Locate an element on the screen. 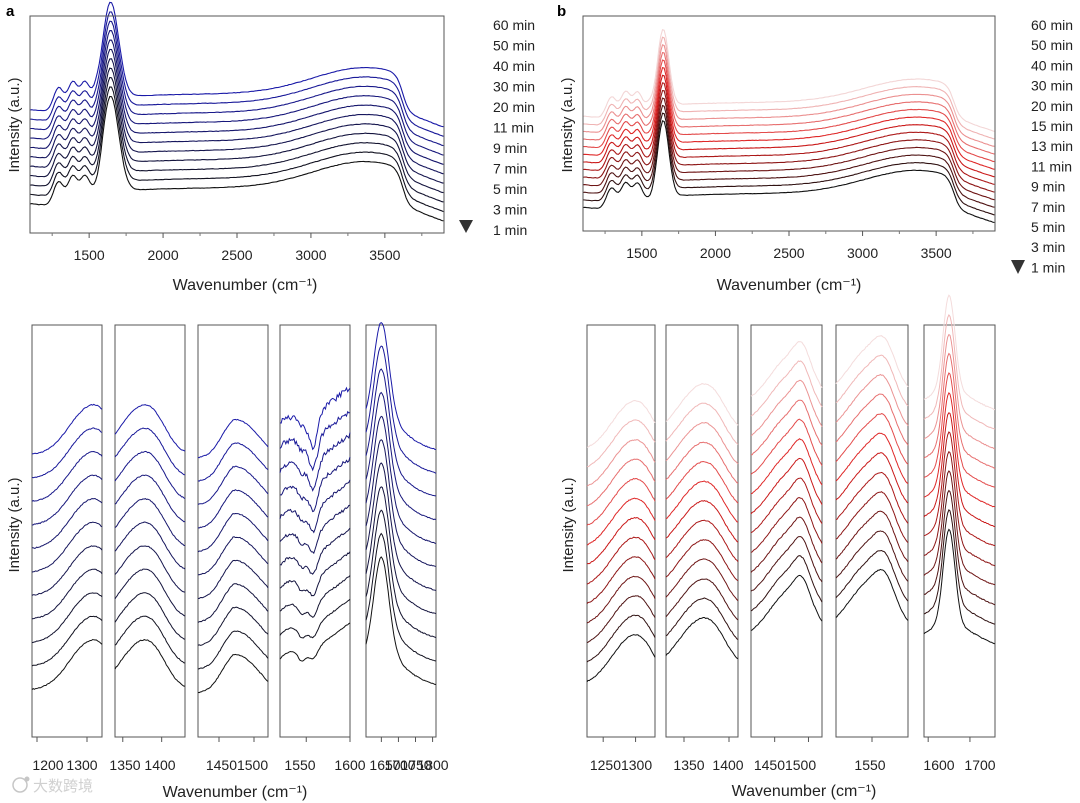 The image size is (1080, 803). x-tick-label: 1200 is located at coordinates (47, 765).